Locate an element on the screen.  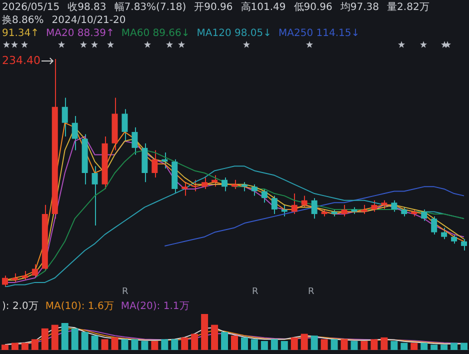
text: MA(20): 1.1万 is located at coordinates (155, 306).